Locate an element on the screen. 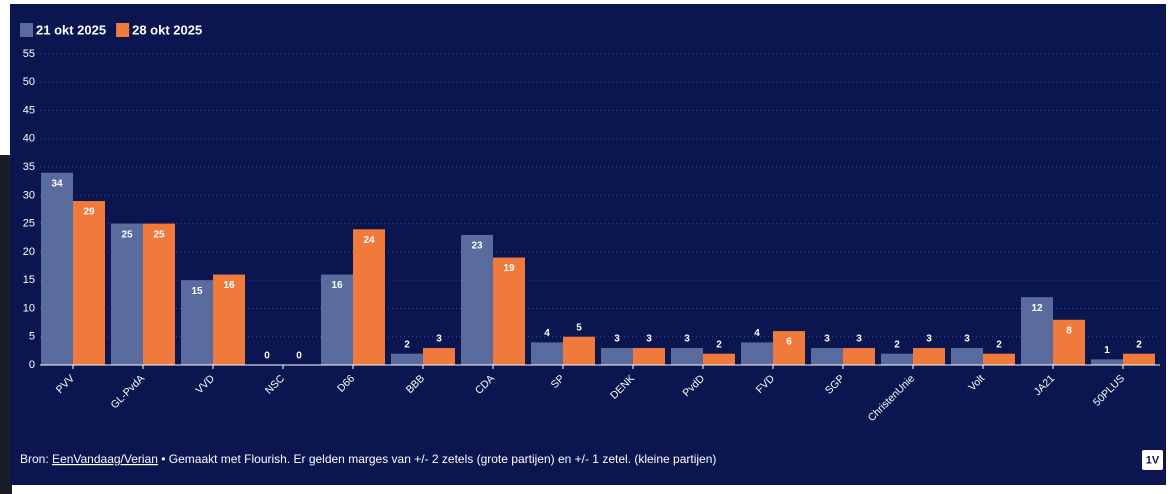 The image size is (1170, 494). footer-prefix: Bron: is located at coordinates (34, 459).